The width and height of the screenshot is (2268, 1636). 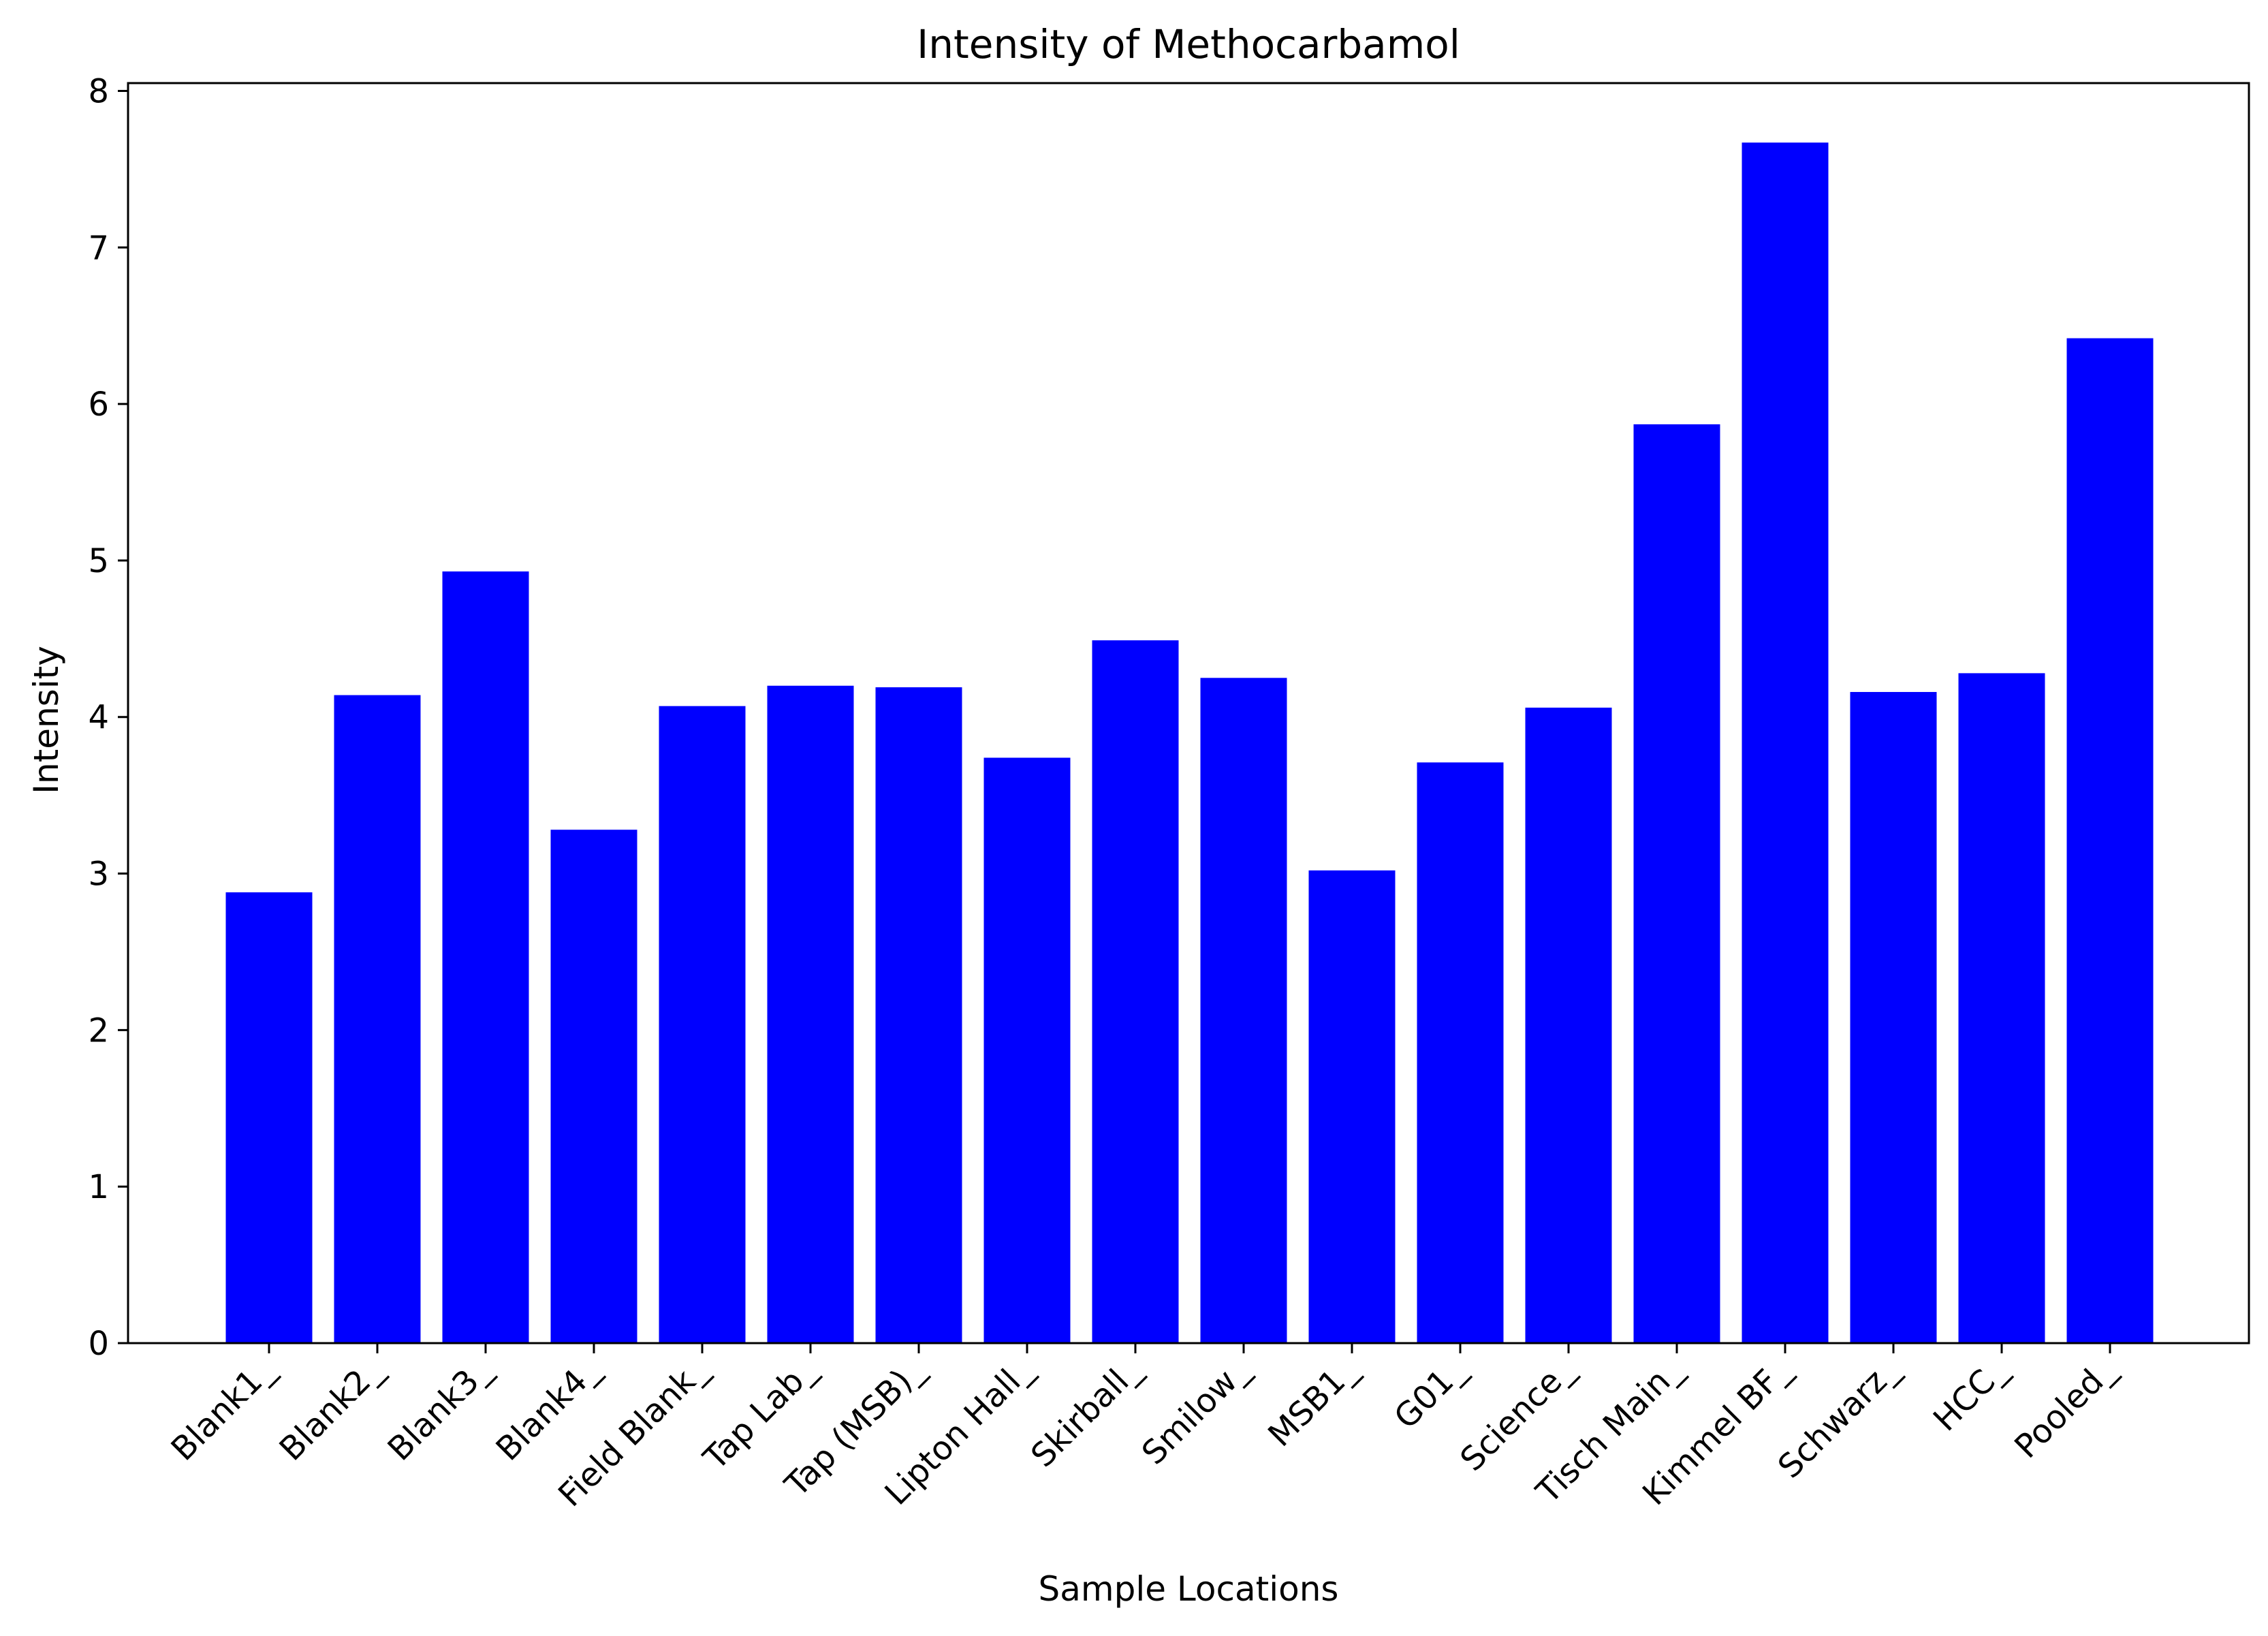 I want to click on y-tick-label: 3, so click(x=98, y=874).